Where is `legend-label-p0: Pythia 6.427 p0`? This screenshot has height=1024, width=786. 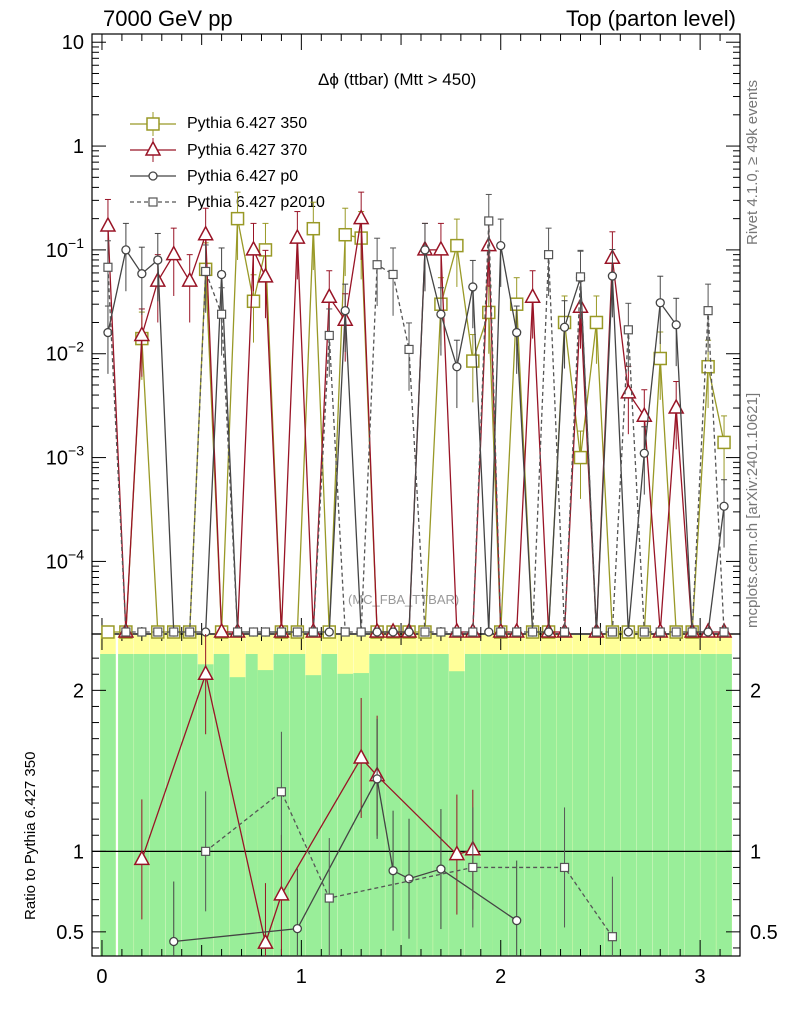
legend-label-p0: Pythia 6.427 p0 is located at coordinates (243, 176).